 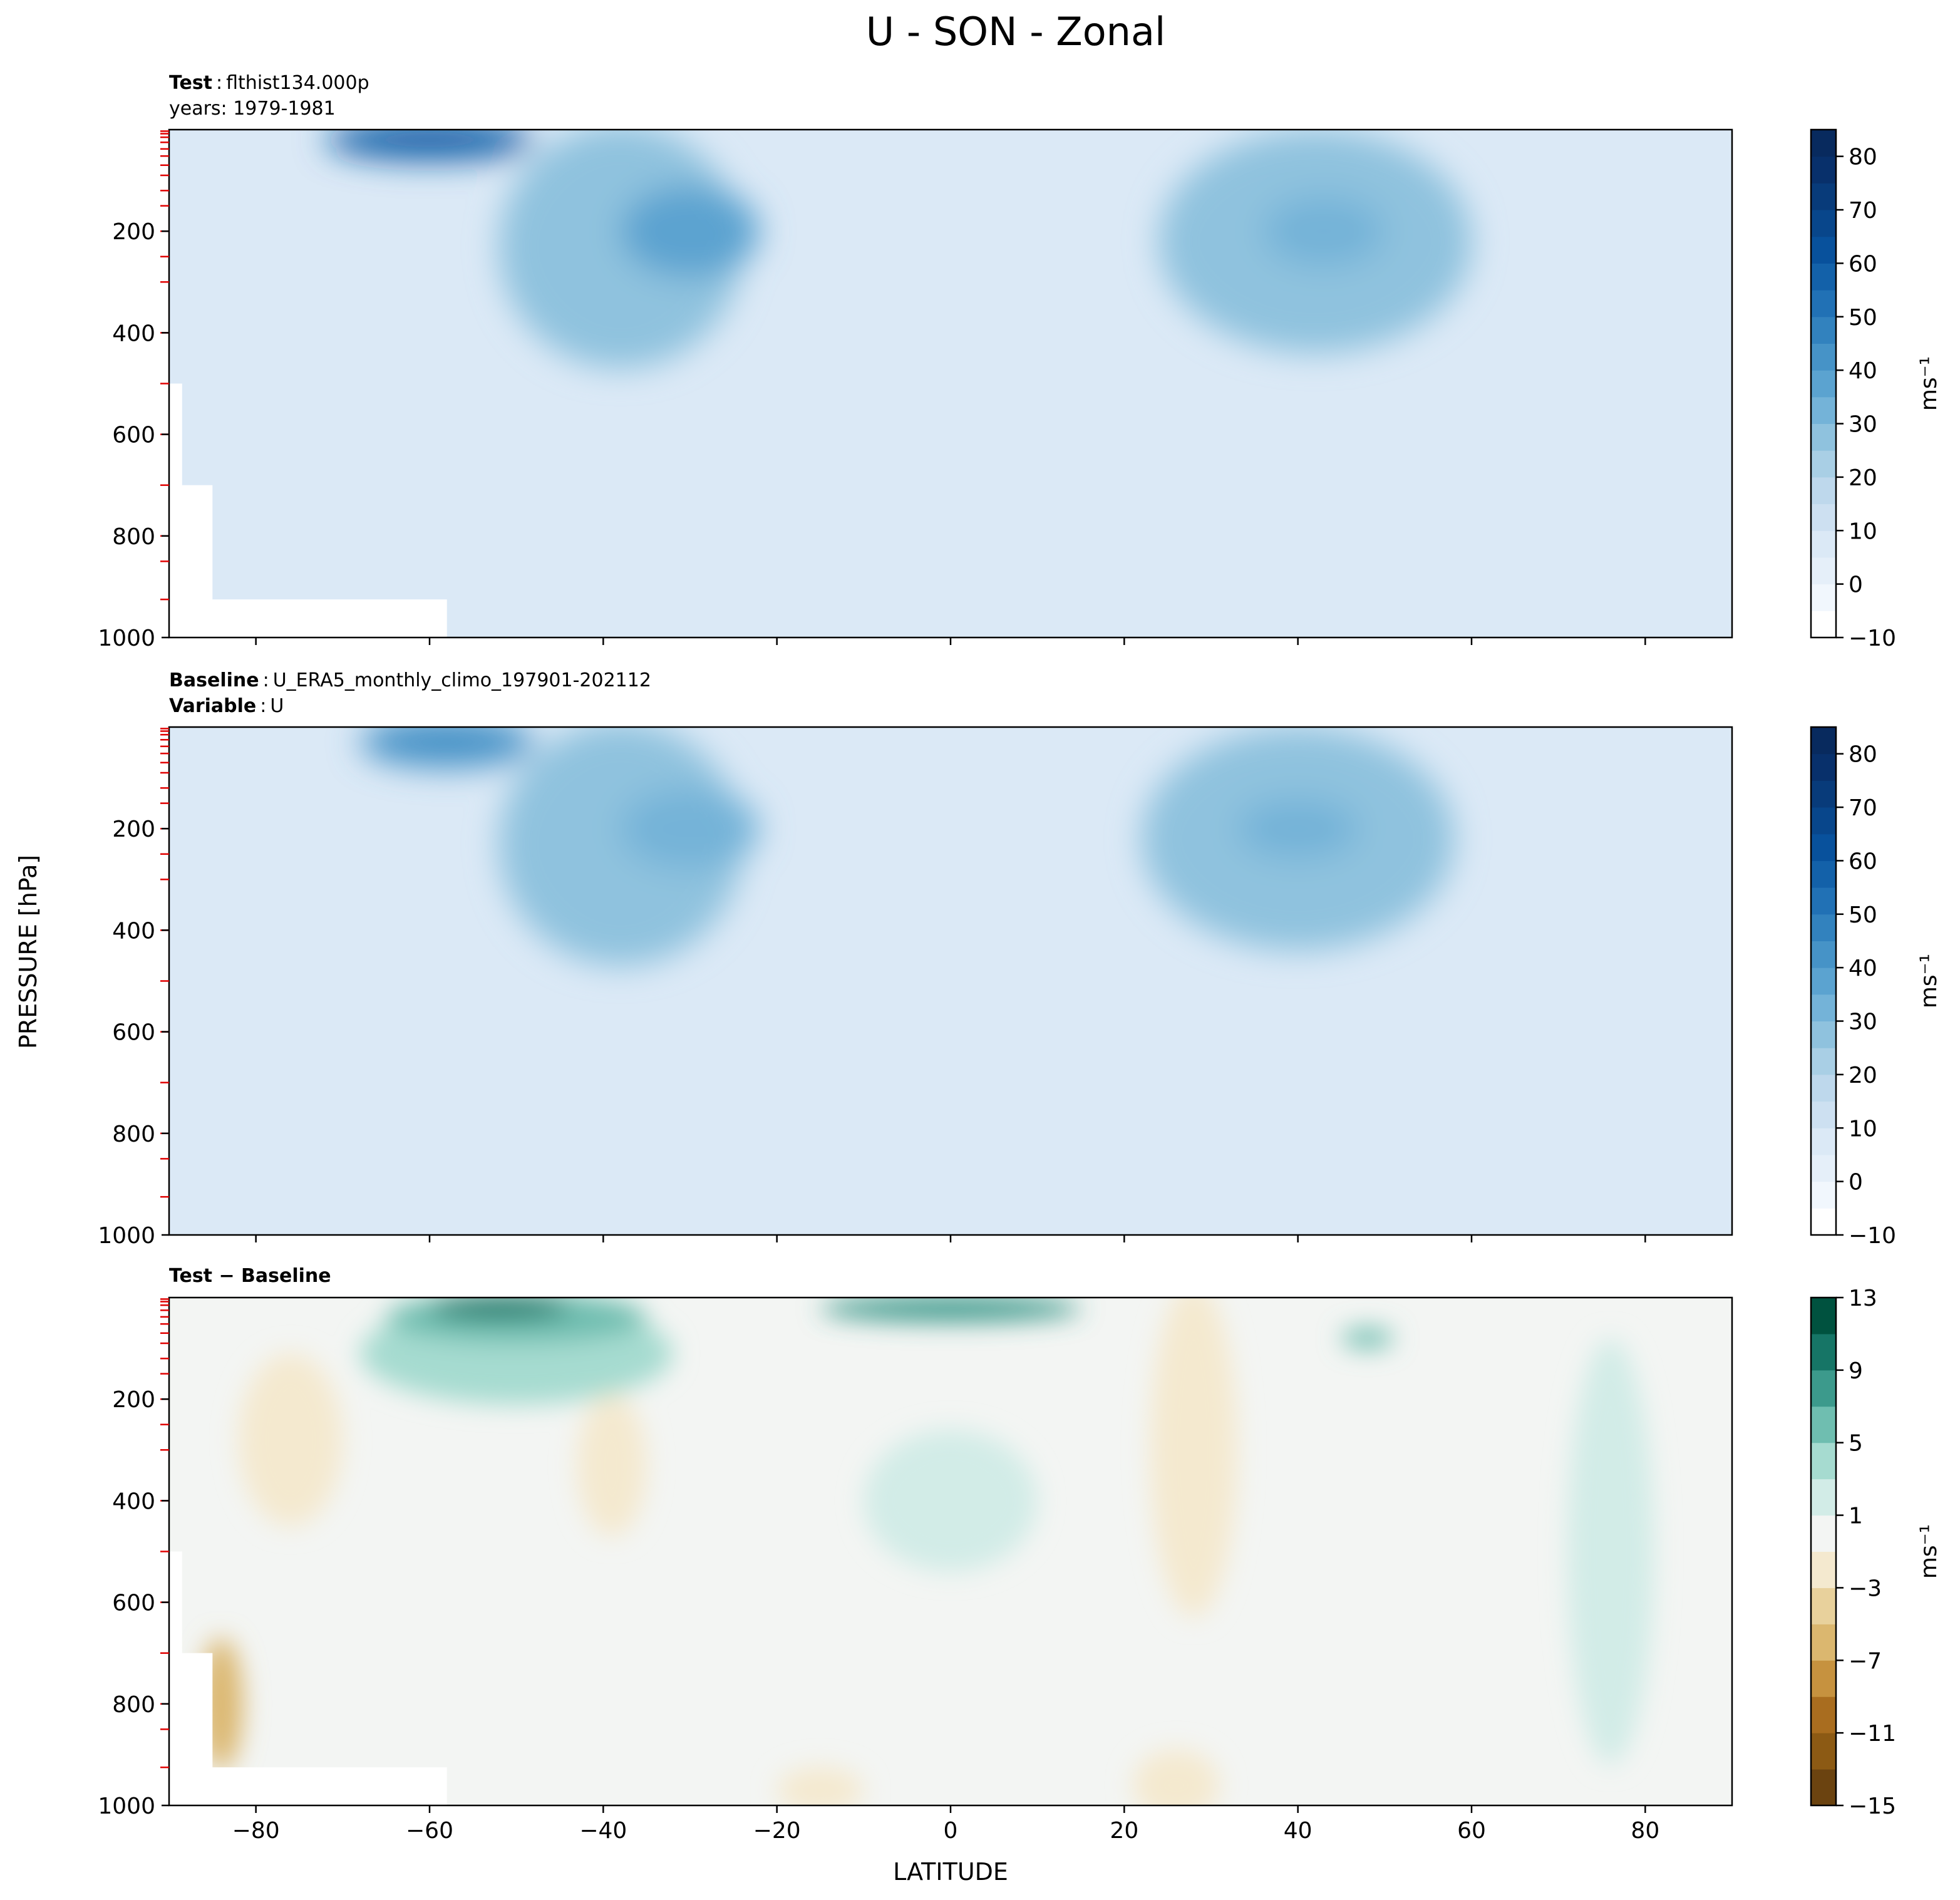 I want to click on difference-x-tick-label-8: 80, so click(x=1645, y=1831).